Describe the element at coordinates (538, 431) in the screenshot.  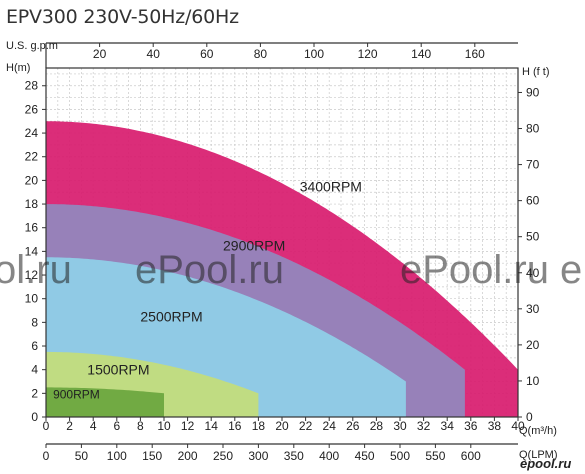
I see `x-bottom-axis-label: Q(m³/h)` at that location.